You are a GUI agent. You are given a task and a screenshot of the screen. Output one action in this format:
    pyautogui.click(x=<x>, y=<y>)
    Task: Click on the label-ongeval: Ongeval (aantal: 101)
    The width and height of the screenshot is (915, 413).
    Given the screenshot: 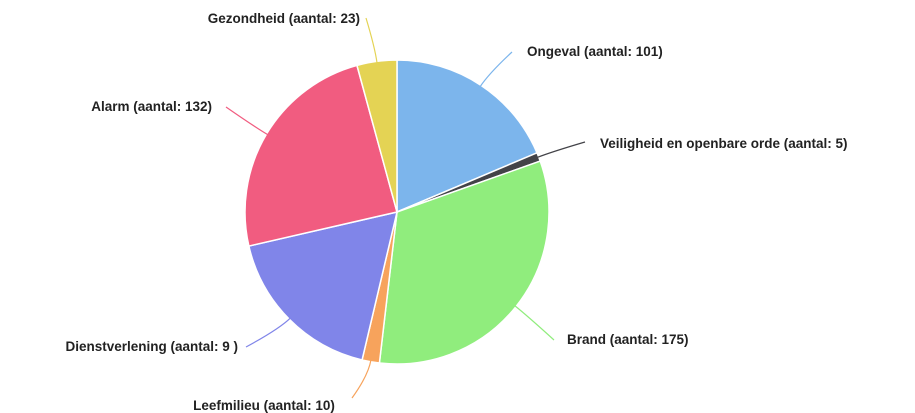 What is the action you would take?
    pyautogui.click(x=595, y=51)
    